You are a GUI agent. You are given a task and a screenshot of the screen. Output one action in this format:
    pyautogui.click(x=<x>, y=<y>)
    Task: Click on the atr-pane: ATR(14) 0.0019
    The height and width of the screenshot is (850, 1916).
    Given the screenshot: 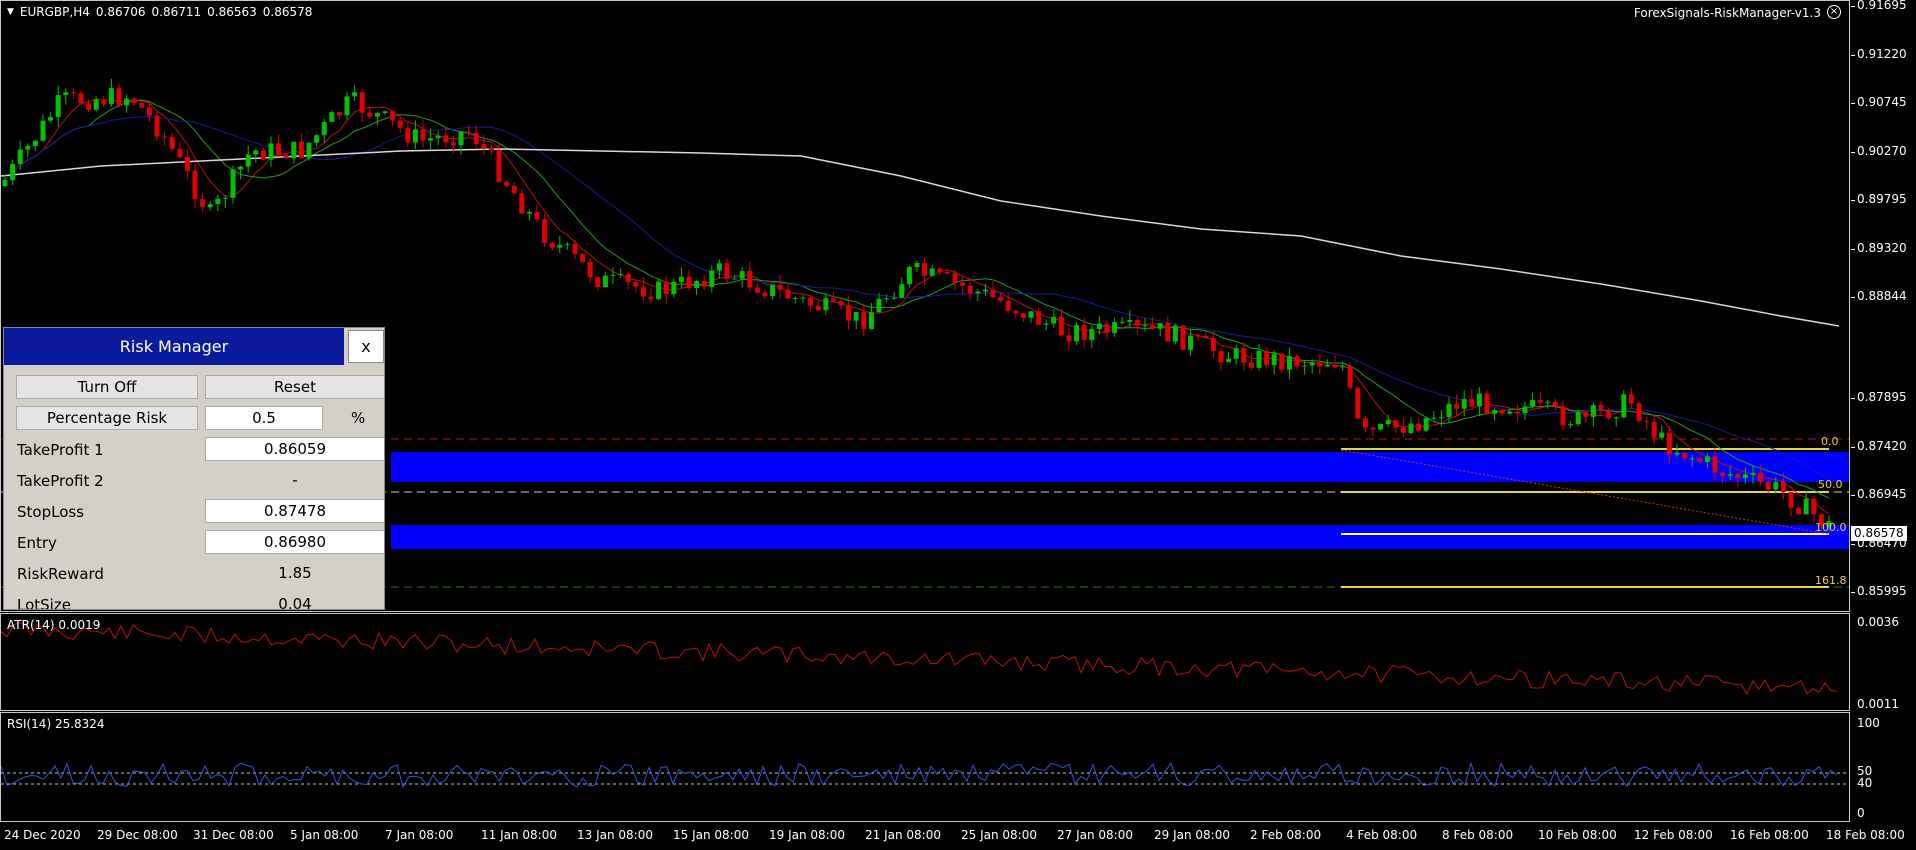 What is the action you would take?
    pyautogui.click(x=925, y=662)
    